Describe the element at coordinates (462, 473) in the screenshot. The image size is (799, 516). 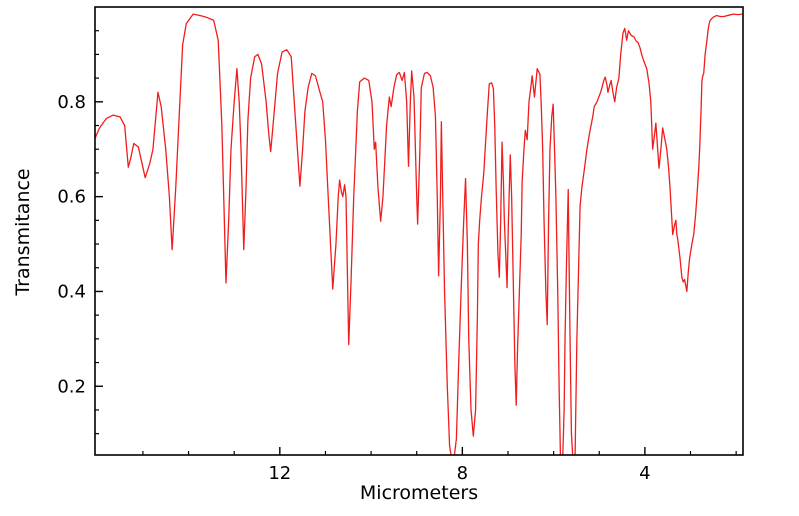
I see `x-tick-label: 8` at that location.